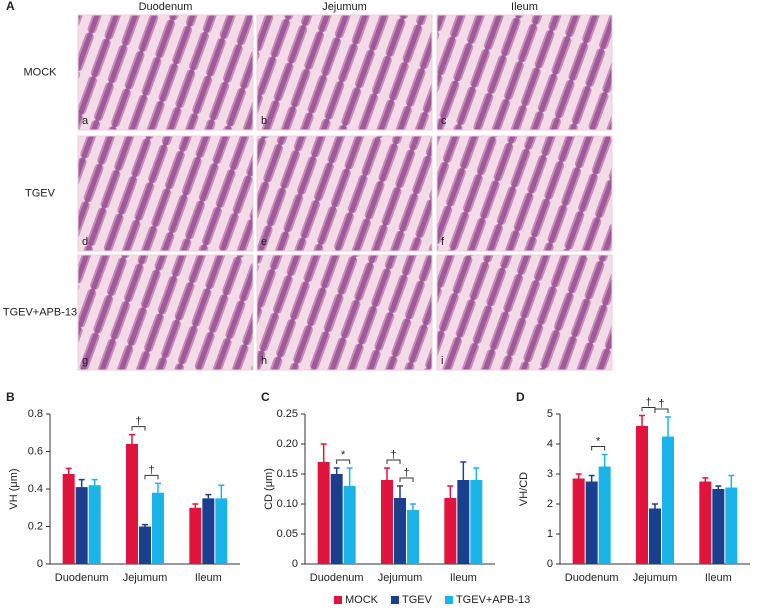 The image size is (770, 608). I want to click on legend-label: TGEV+APB-13, so click(493, 600).